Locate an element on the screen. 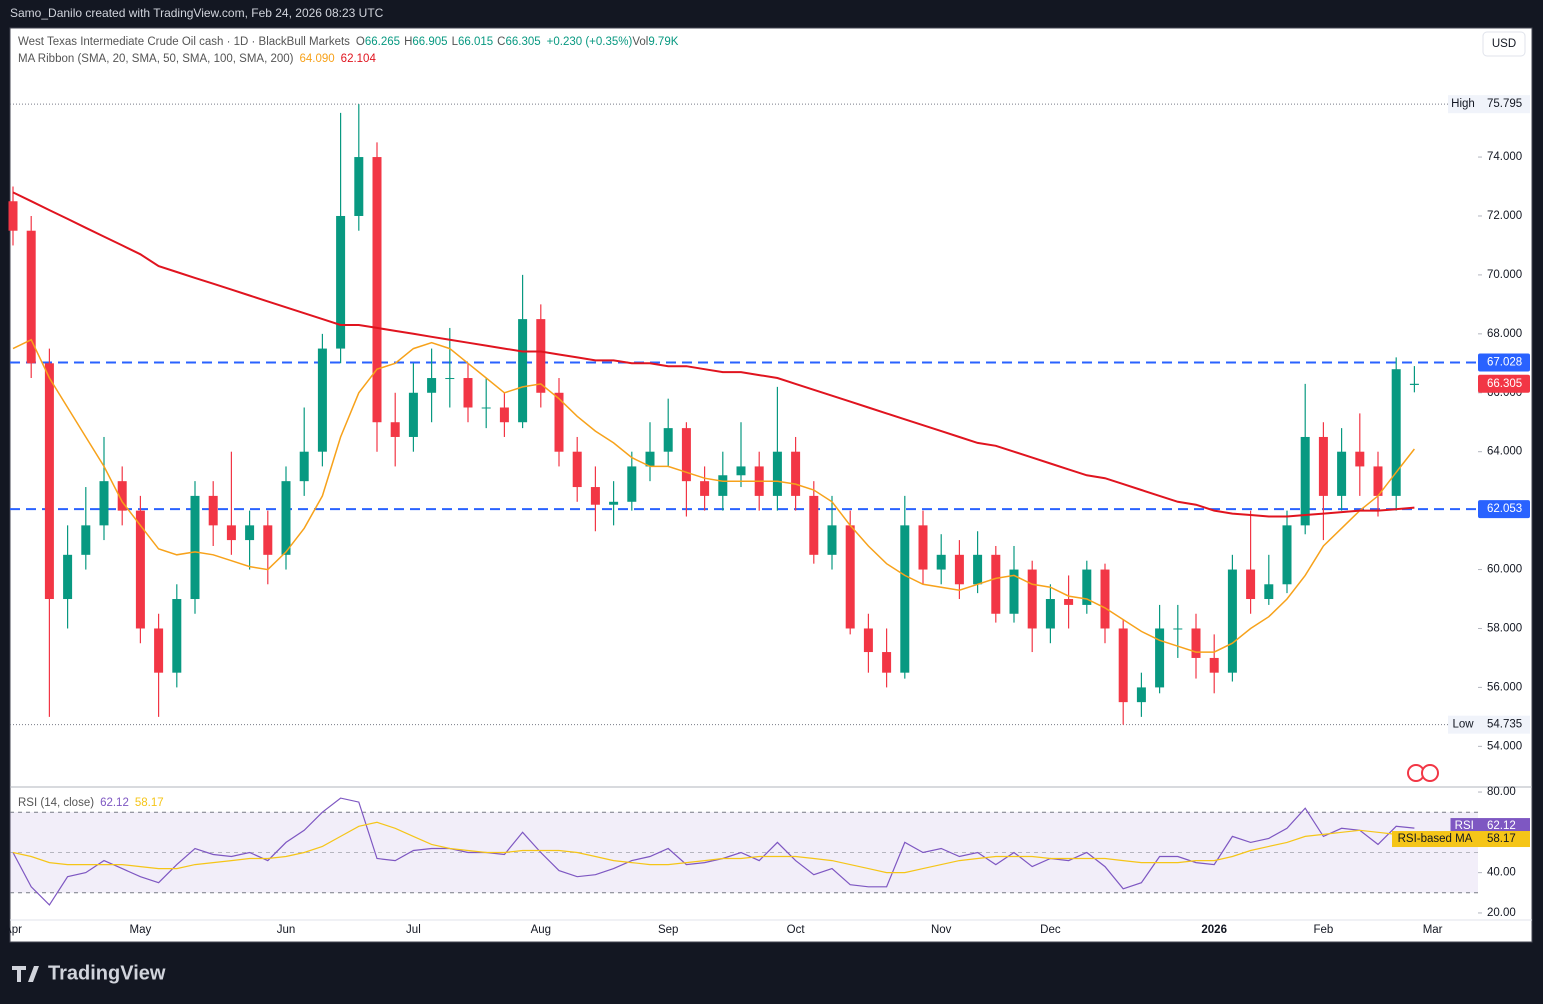 This screenshot has height=1004, width=1543. x-tick-label: Sep is located at coordinates (668, 930).